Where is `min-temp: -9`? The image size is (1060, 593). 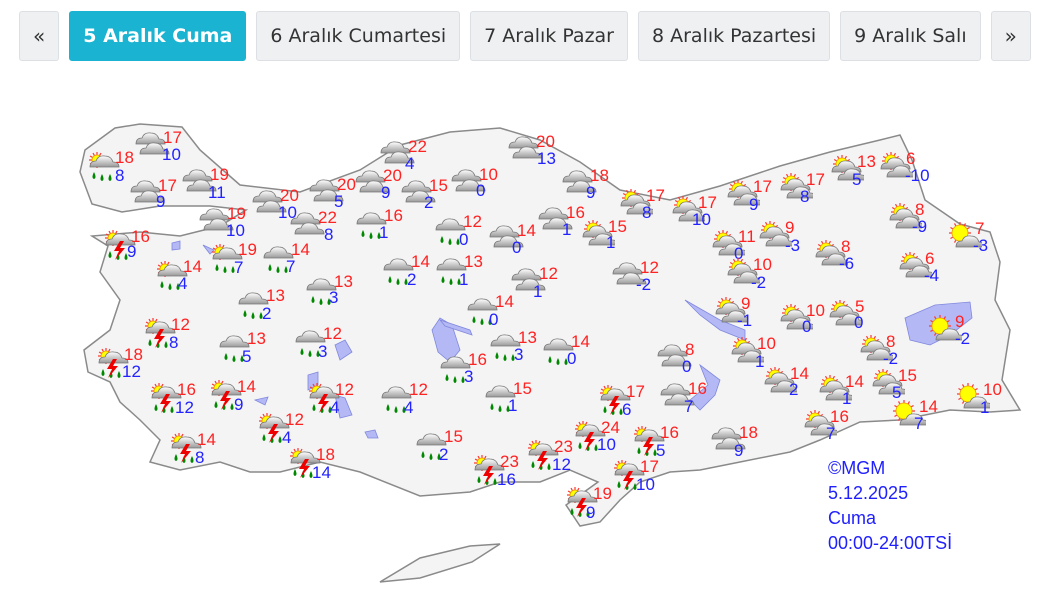 min-temp: -9 is located at coordinates (920, 226).